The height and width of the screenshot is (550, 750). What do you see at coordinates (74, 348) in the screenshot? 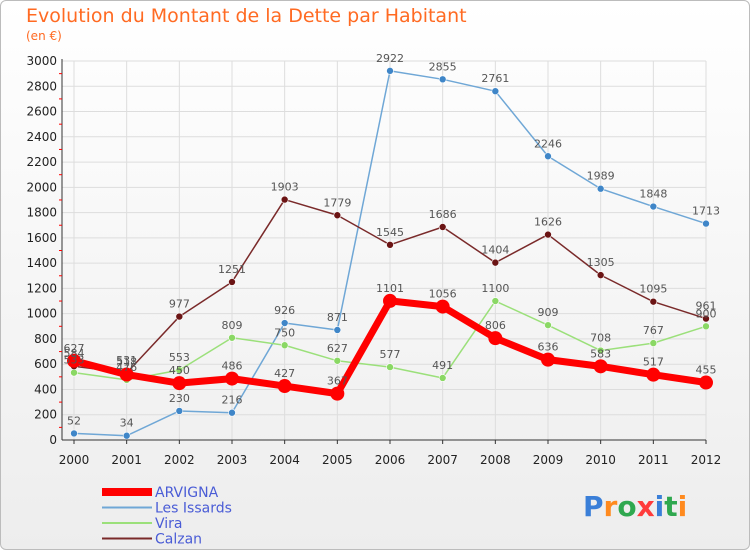
I see `data-label-arvigna: 627` at bounding box center [74, 348].